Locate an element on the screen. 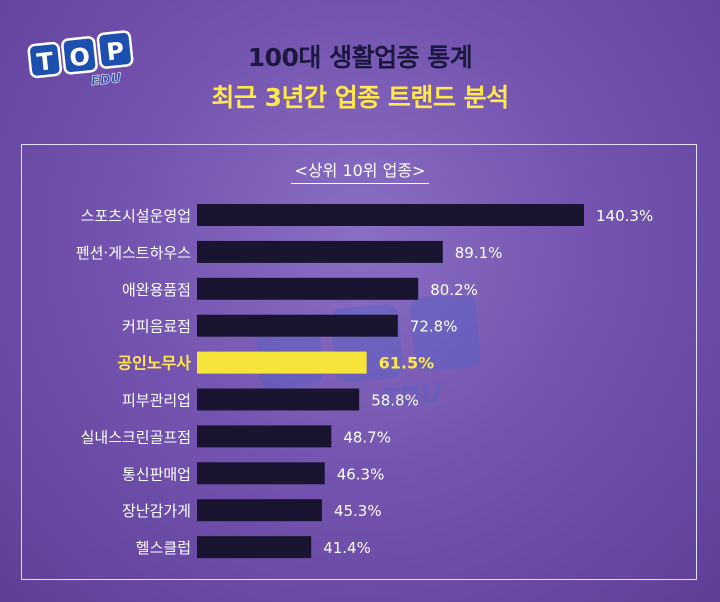  category-label: 피부관리업 is located at coordinates (156, 401).